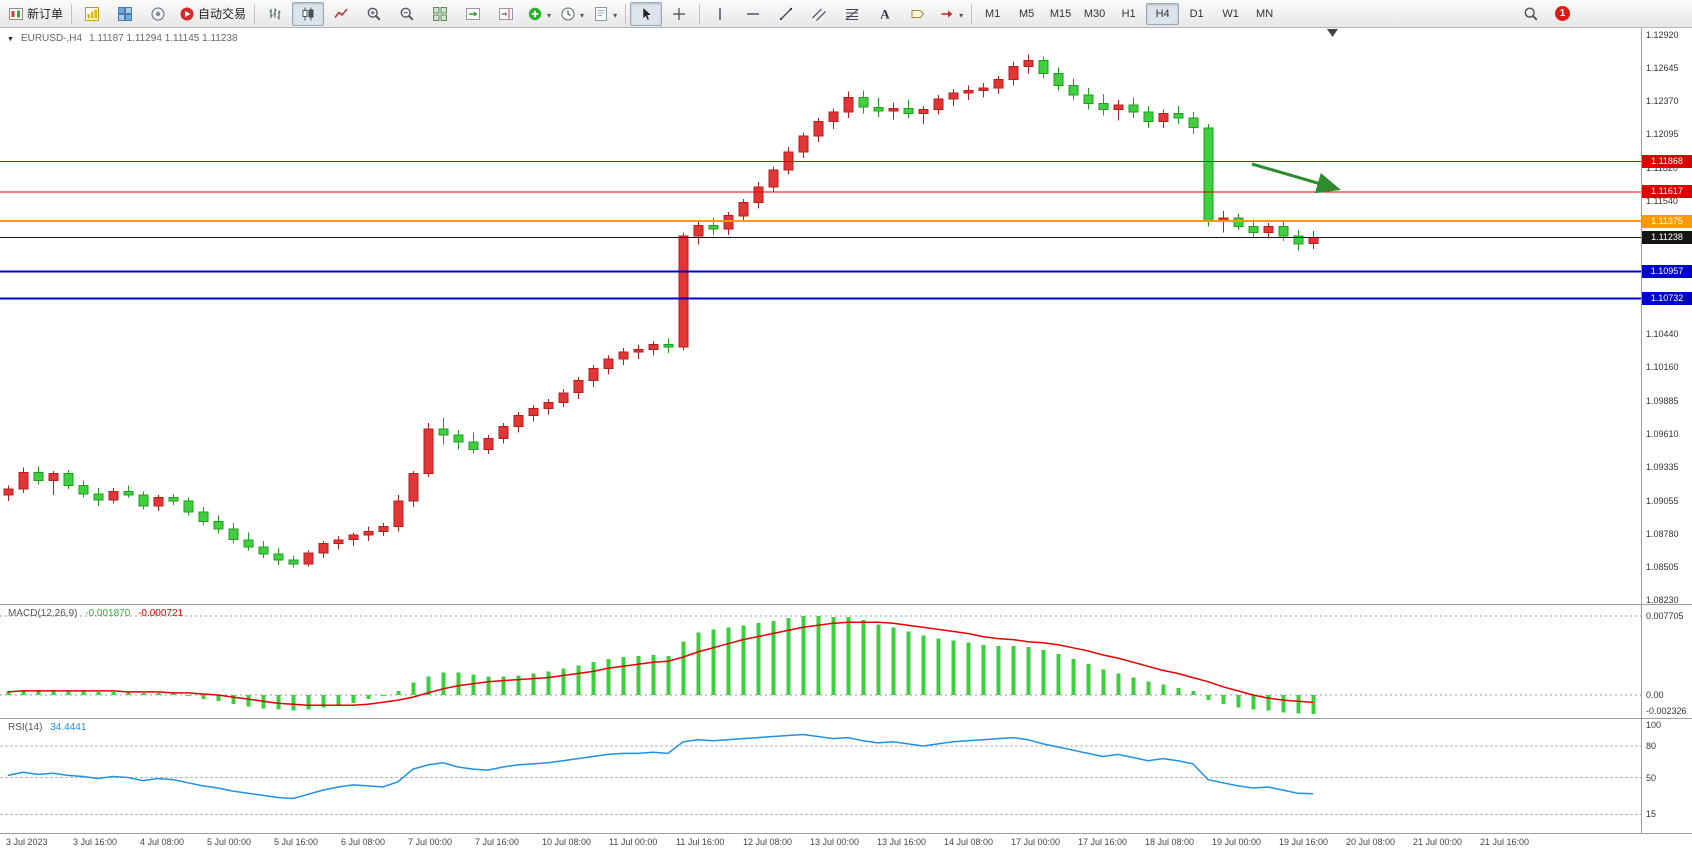  What do you see at coordinates (506, 14) in the screenshot?
I see `chart-shift-button` at bounding box center [506, 14].